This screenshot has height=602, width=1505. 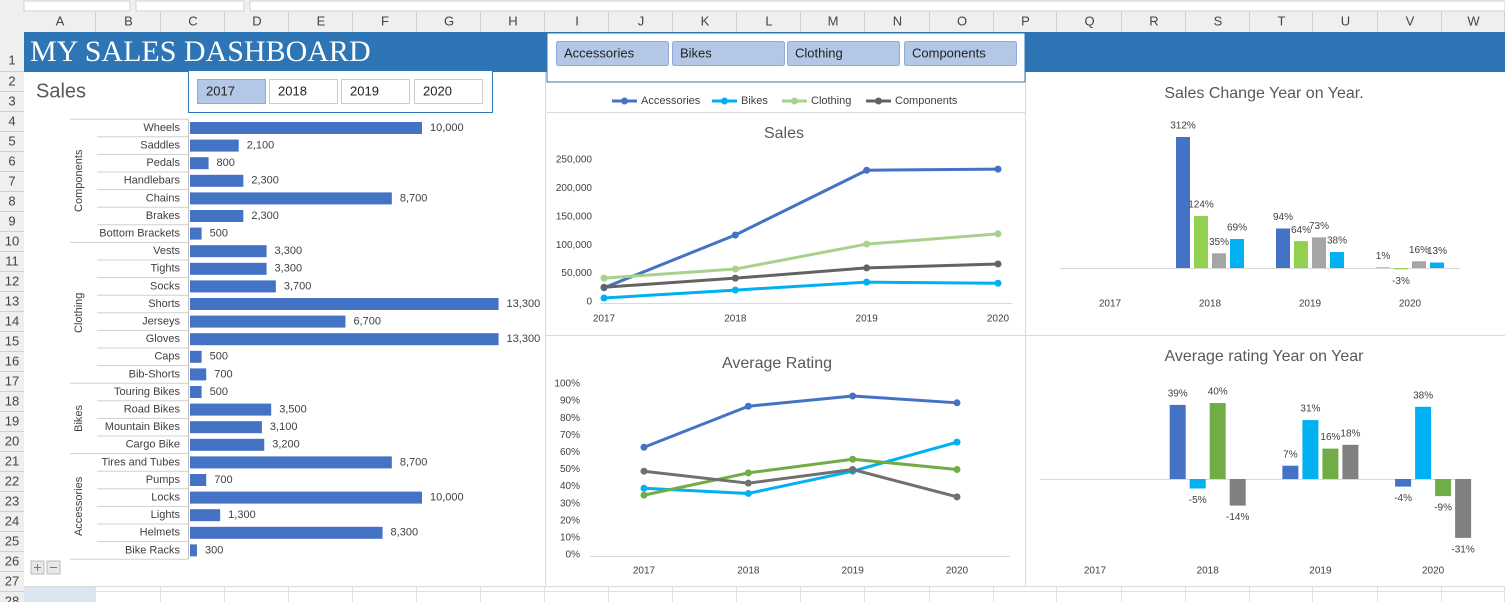 What do you see at coordinates (385, 20) in the screenshot?
I see `column-header: F` at bounding box center [385, 20].